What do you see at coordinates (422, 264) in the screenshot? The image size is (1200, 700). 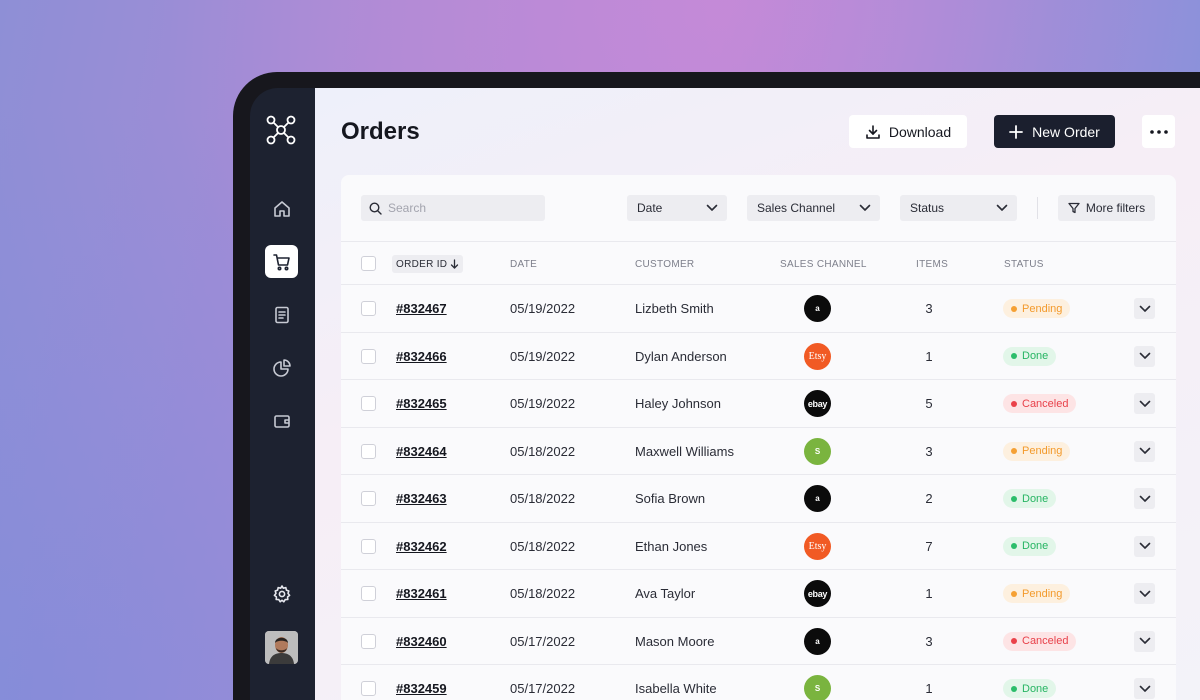 I see `order-id-column-label: ORDER ID` at bounding box center [422, 264].